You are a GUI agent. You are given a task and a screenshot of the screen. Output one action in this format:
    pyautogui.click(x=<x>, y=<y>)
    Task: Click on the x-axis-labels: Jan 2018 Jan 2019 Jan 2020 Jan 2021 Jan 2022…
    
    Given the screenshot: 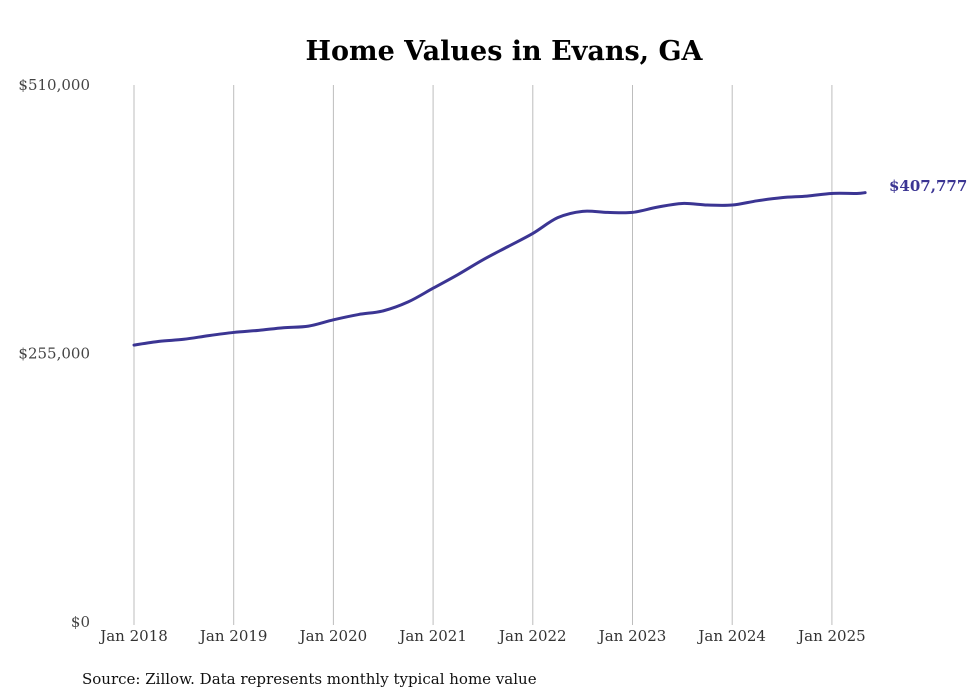 What is the action you would take?
    pyautogui.click(x=481, y=636)
    